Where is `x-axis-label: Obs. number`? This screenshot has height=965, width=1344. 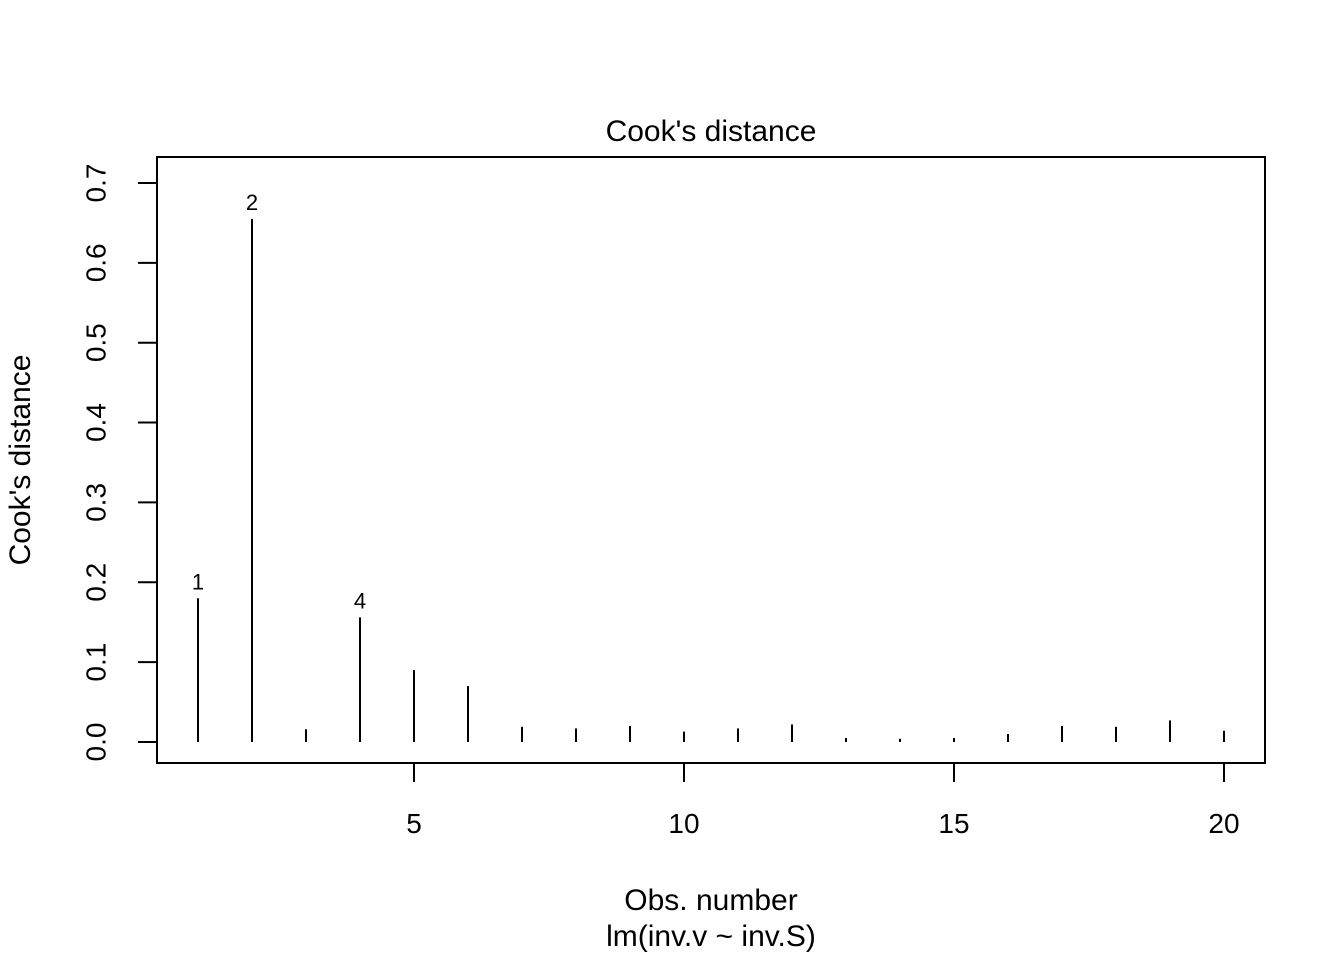 x-axis-label: Obs. number is located at coordinates (710, 900).